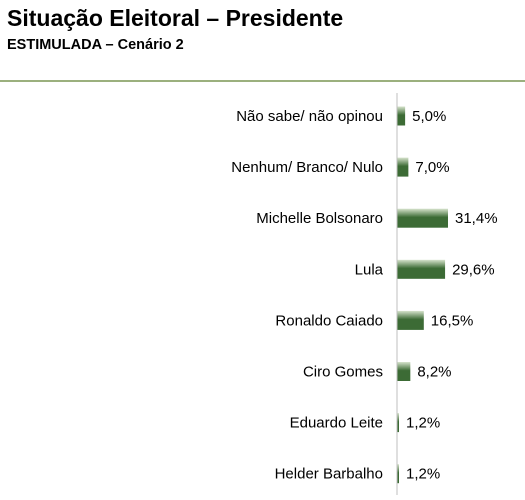 The width and height of the screenshot is (525, 500). Describe the element at coordinates (309, 116) in the screenshot. I see `category-label: Não sabe/ não opinou` at that location.